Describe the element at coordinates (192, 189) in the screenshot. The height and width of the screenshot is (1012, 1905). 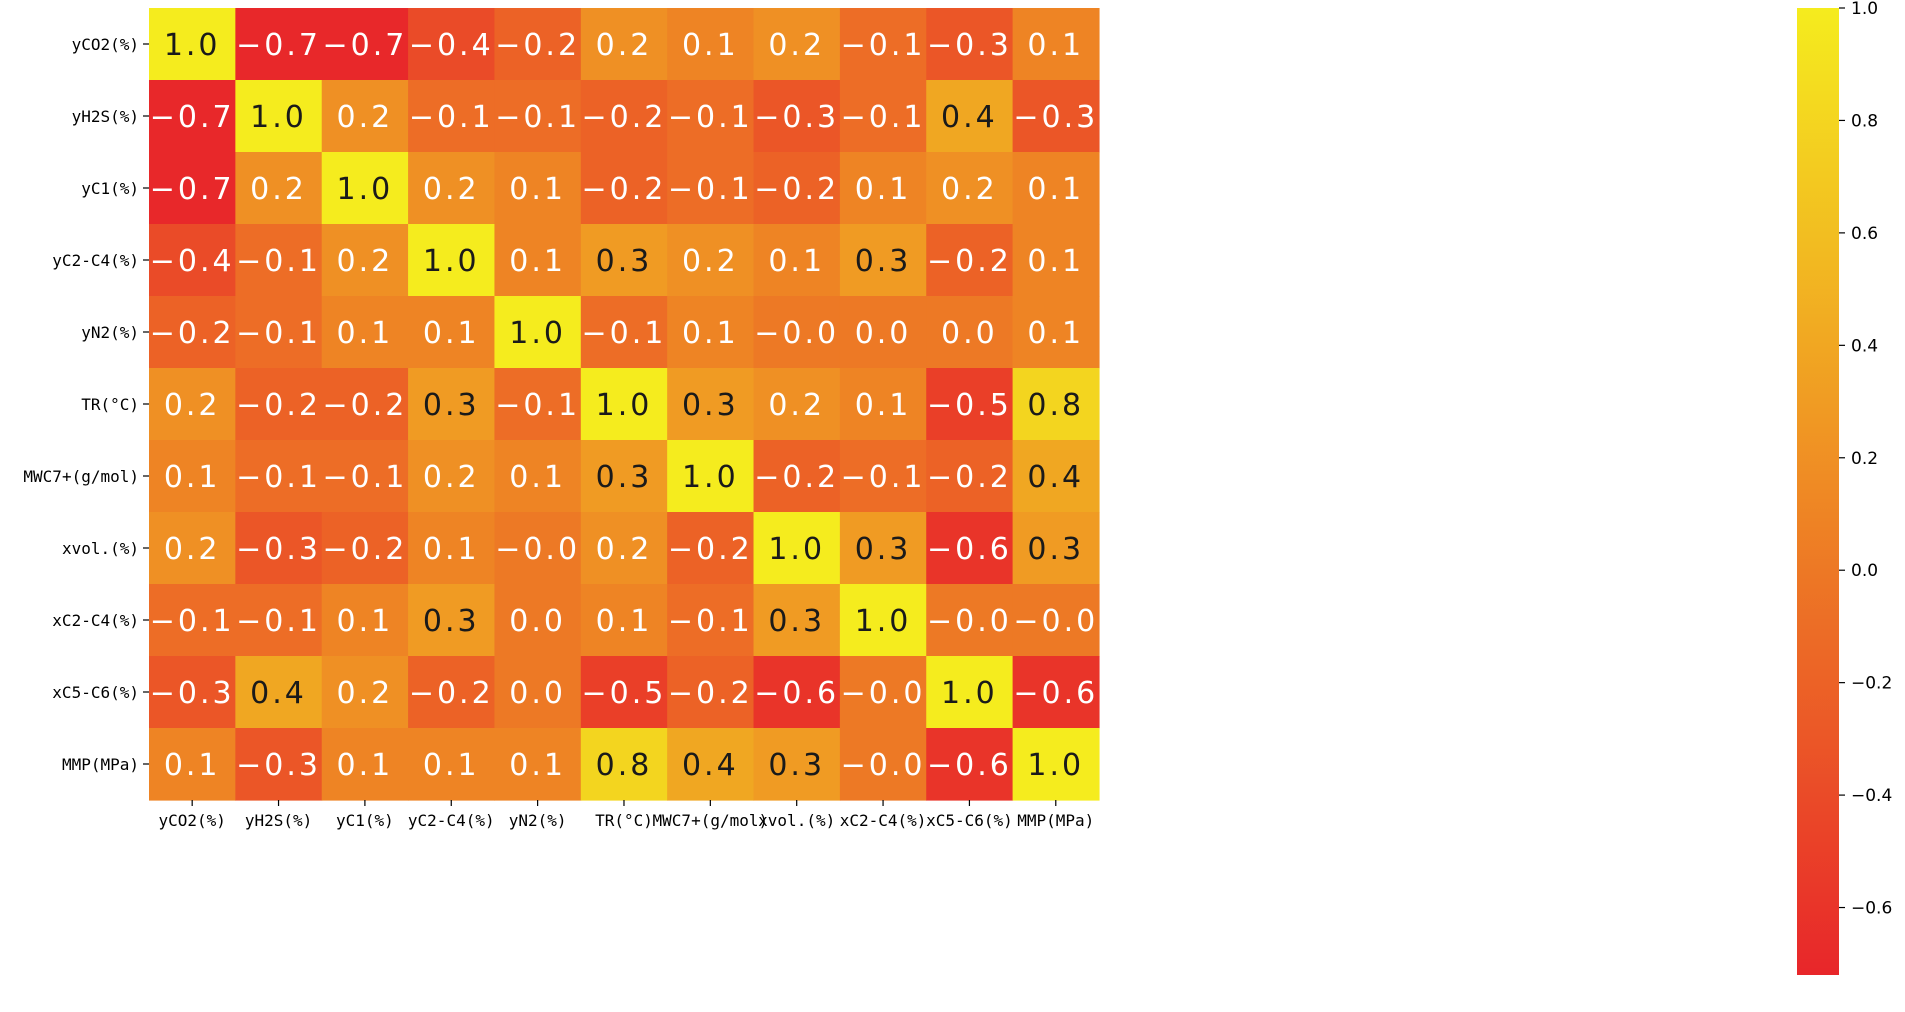
I see `cell-value-label: −0.7` at that location.